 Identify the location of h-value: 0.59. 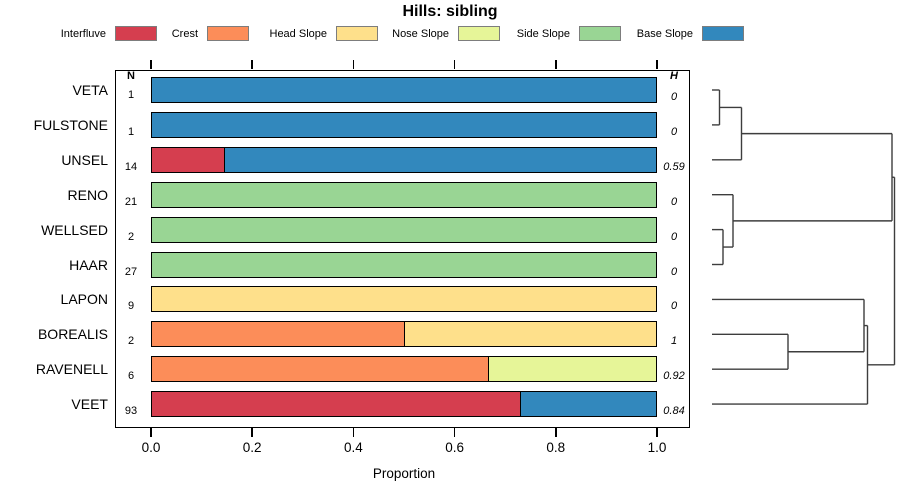
(674, 166).